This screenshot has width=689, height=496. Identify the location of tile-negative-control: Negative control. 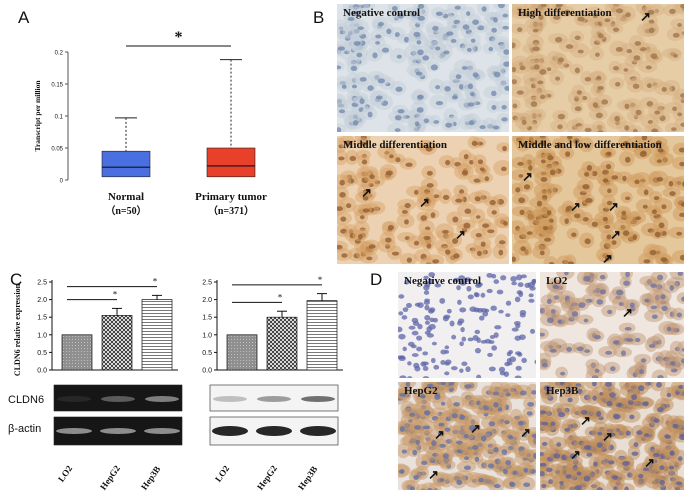
(423, 68).